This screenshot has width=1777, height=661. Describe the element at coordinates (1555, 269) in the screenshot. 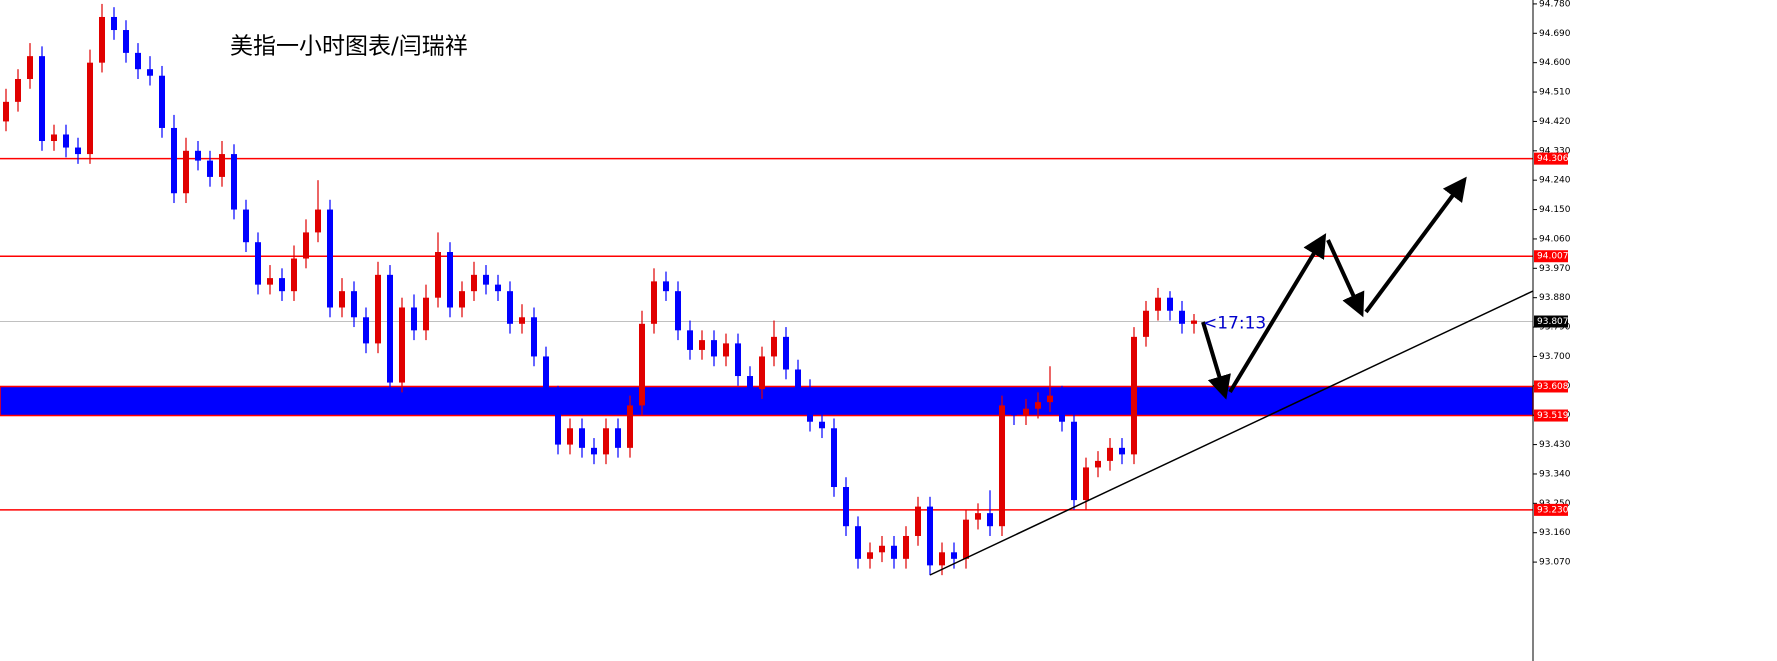

I see `y-tick-label: 93.970` at that location.